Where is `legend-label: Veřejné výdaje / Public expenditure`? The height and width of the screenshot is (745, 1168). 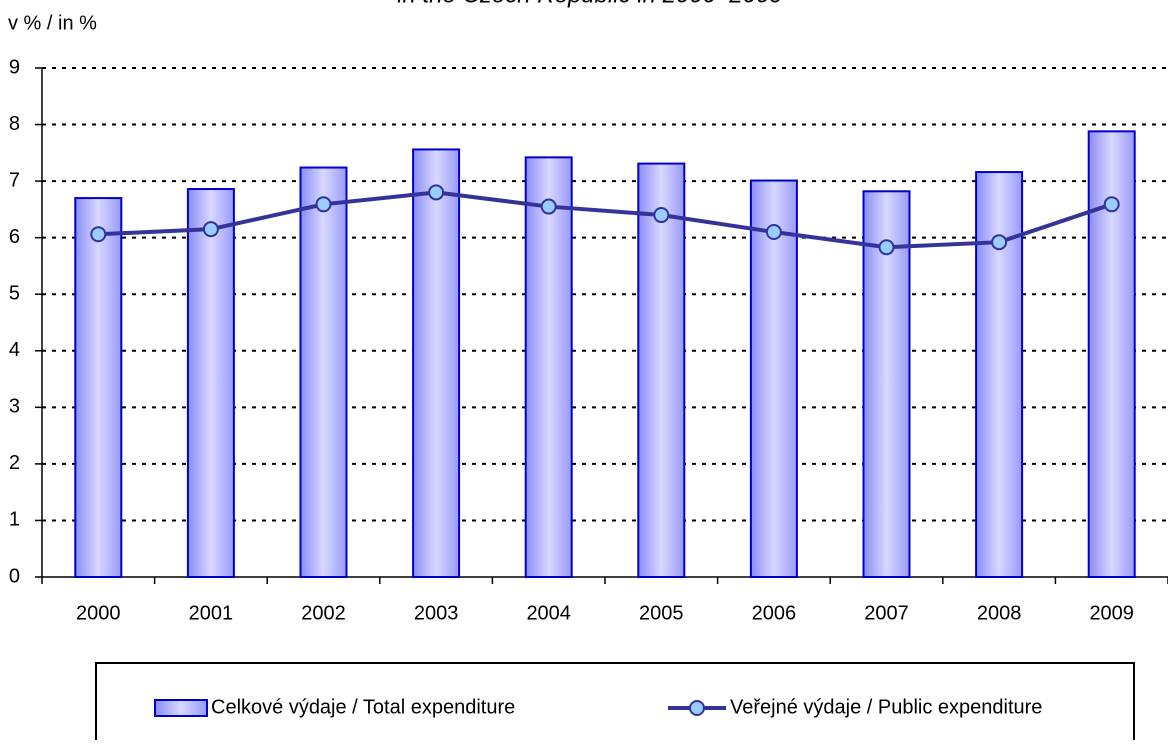 legend-label: Veřejné výdaje / Public expenditure is located at coordinates (886, 707).